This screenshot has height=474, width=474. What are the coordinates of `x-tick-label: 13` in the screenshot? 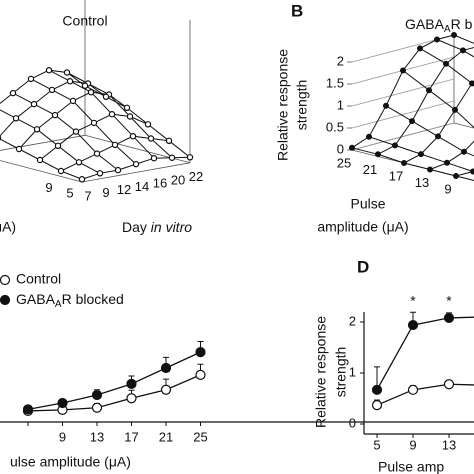 It's located at (97, 436).